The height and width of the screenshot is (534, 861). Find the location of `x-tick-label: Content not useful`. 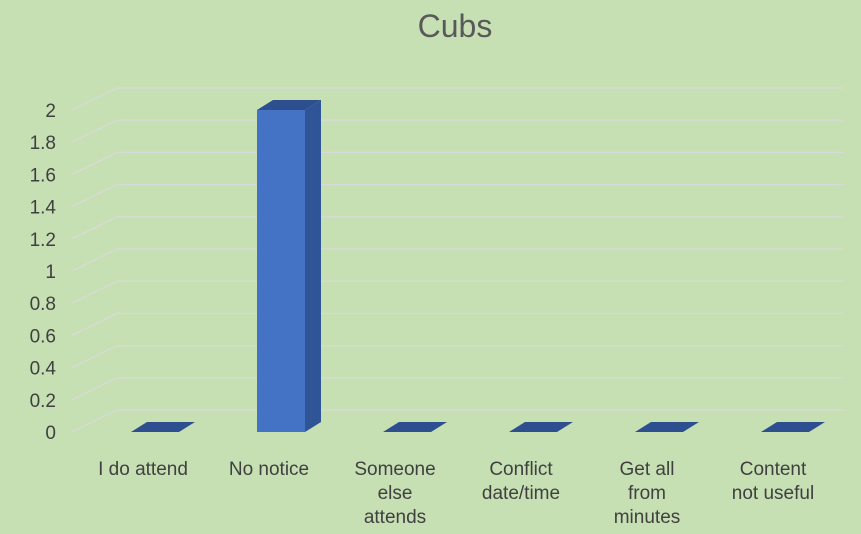

x-tick-label: Content not useful is located at coordinates (773, 481).